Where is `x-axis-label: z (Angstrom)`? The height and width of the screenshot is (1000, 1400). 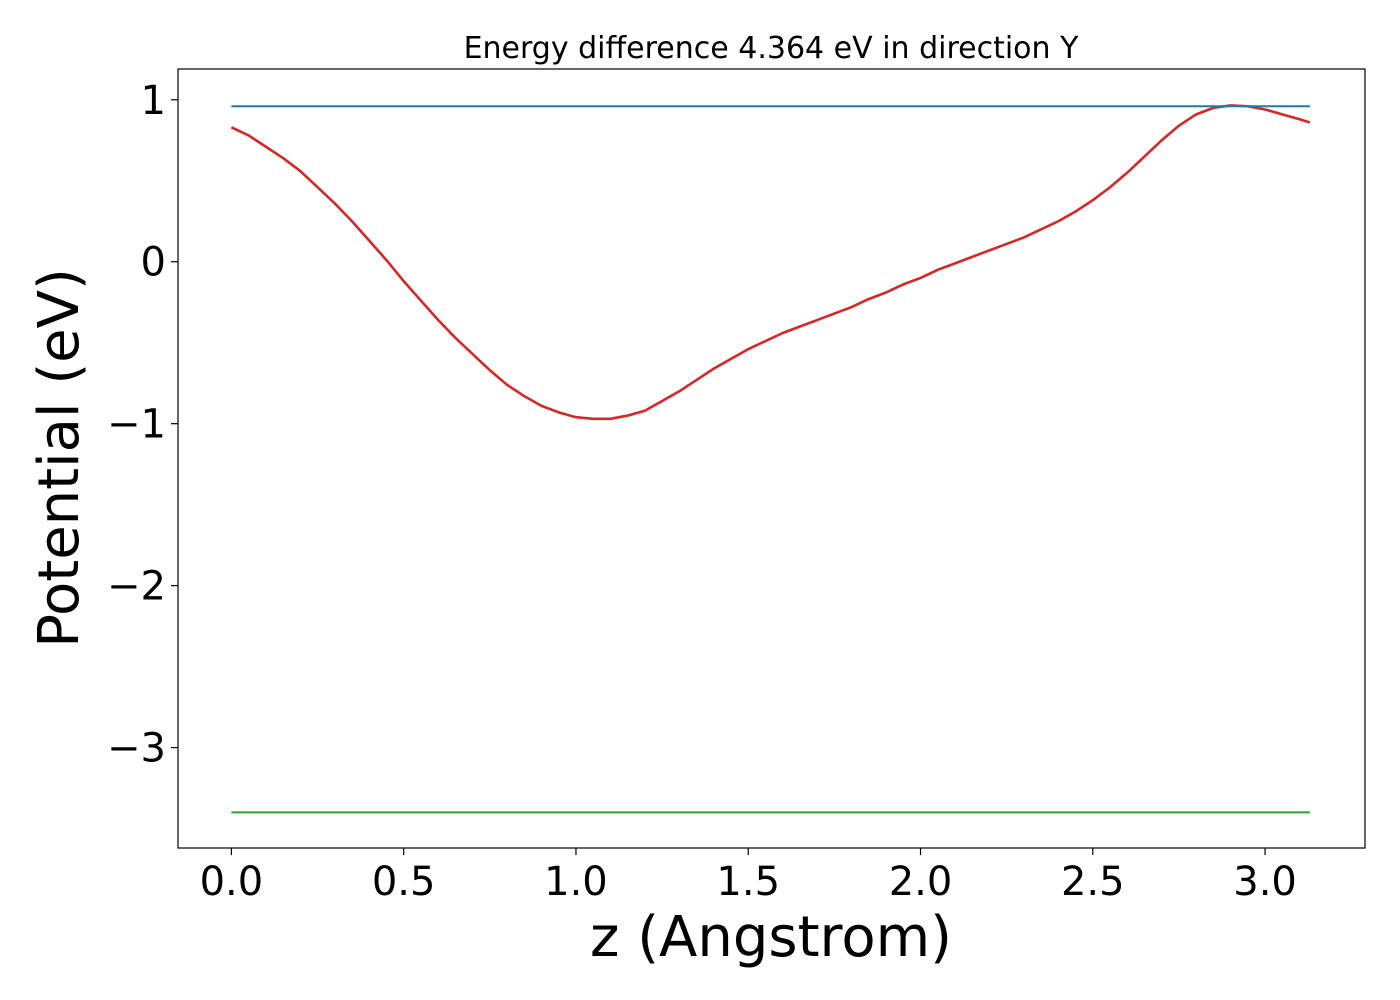 x-axis-label: z (Angstrom) is located at coordinates (771, 937).